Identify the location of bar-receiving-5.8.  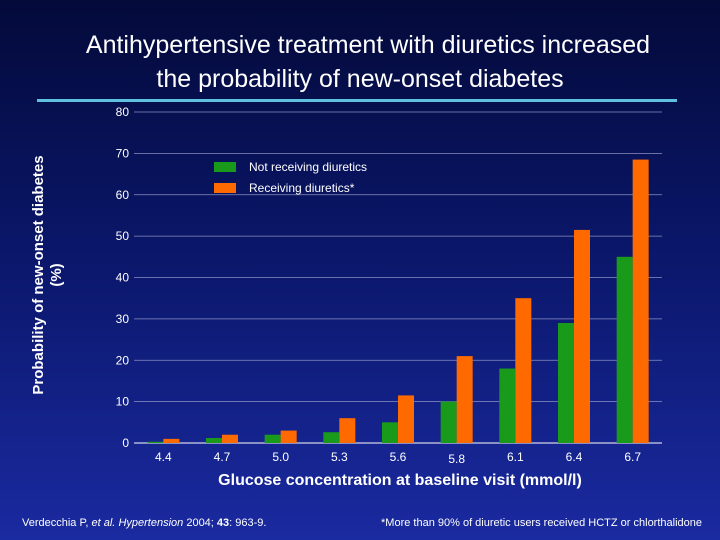
(464, 399).